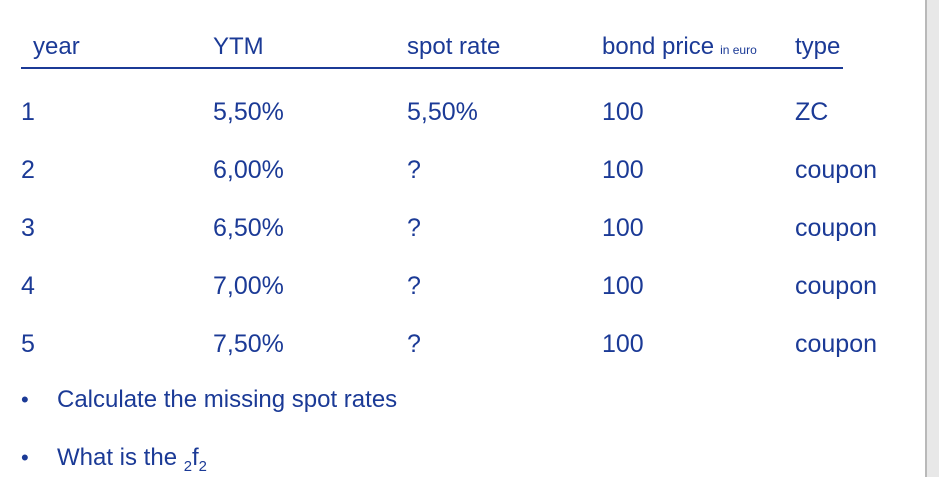  What do you see at coordinates (812, 112) in the screenshot?
I see `cell-type: ZC` at bounding box center [812, 112].